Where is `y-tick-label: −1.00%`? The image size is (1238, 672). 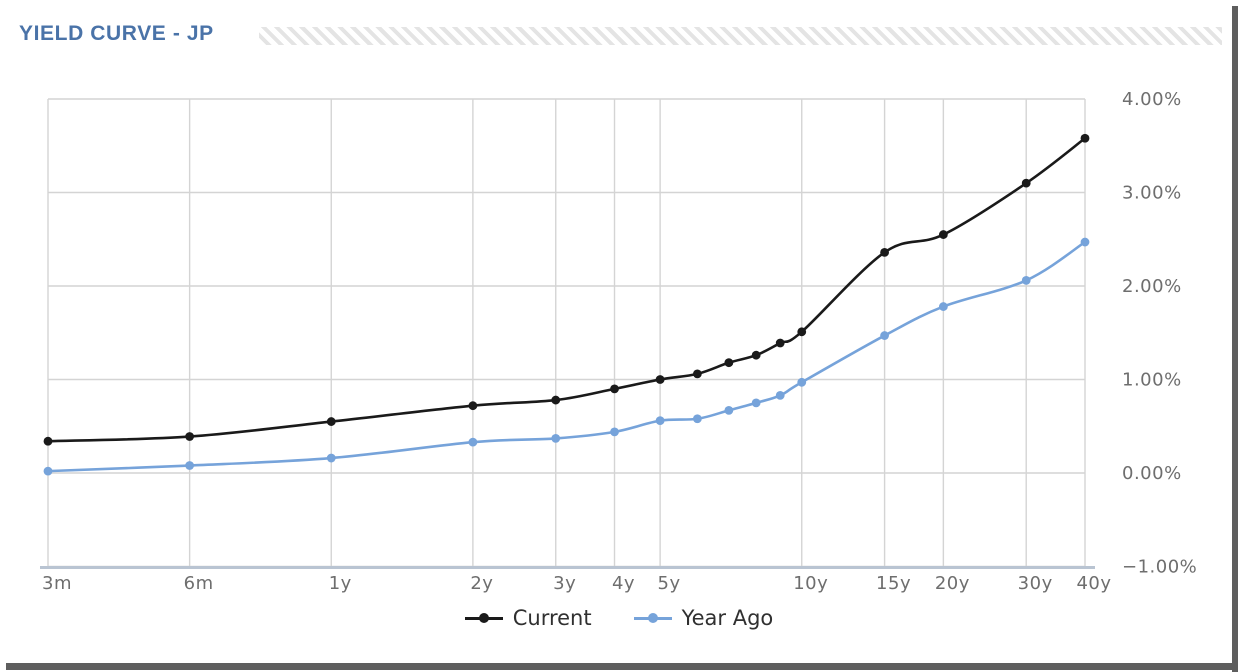 y-tick-label: −1.00% is located at coordinates (1159, 567).